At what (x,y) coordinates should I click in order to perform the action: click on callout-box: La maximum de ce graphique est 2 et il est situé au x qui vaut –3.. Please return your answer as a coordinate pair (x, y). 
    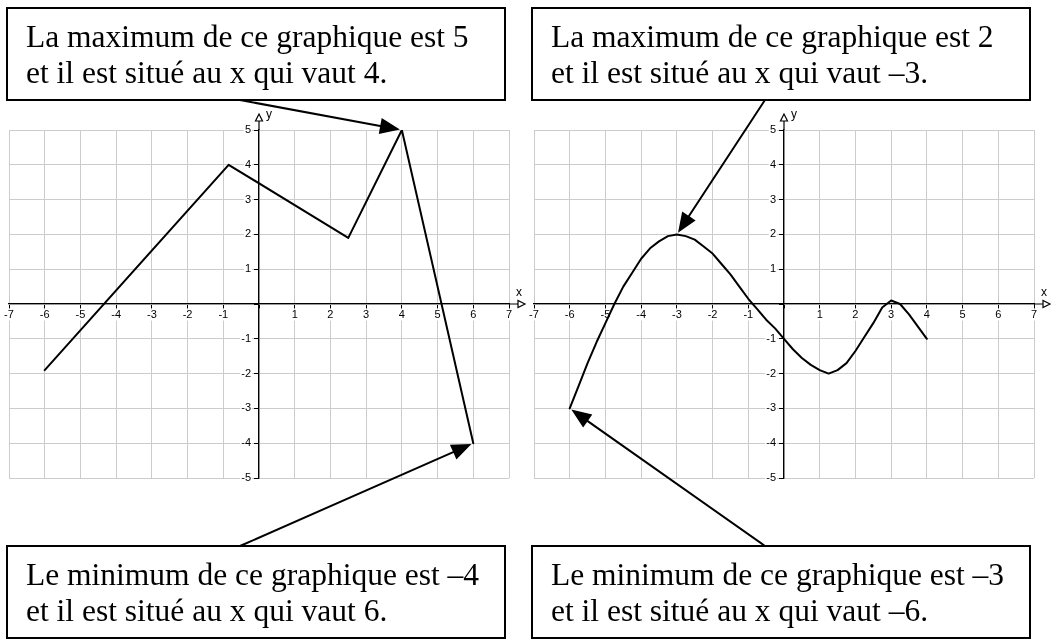
    Looking at the image, I should click on (781, 54).